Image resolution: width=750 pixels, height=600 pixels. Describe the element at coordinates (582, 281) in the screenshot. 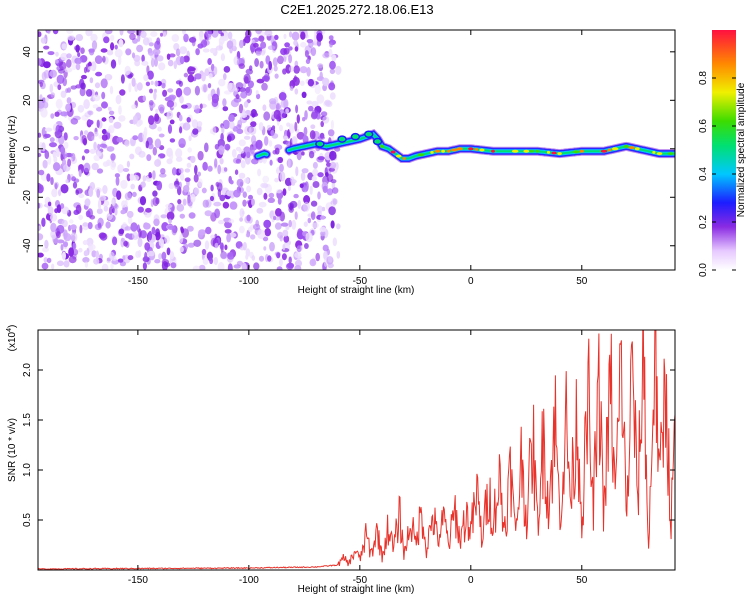

I see `x-tick-label: 50` at that location.